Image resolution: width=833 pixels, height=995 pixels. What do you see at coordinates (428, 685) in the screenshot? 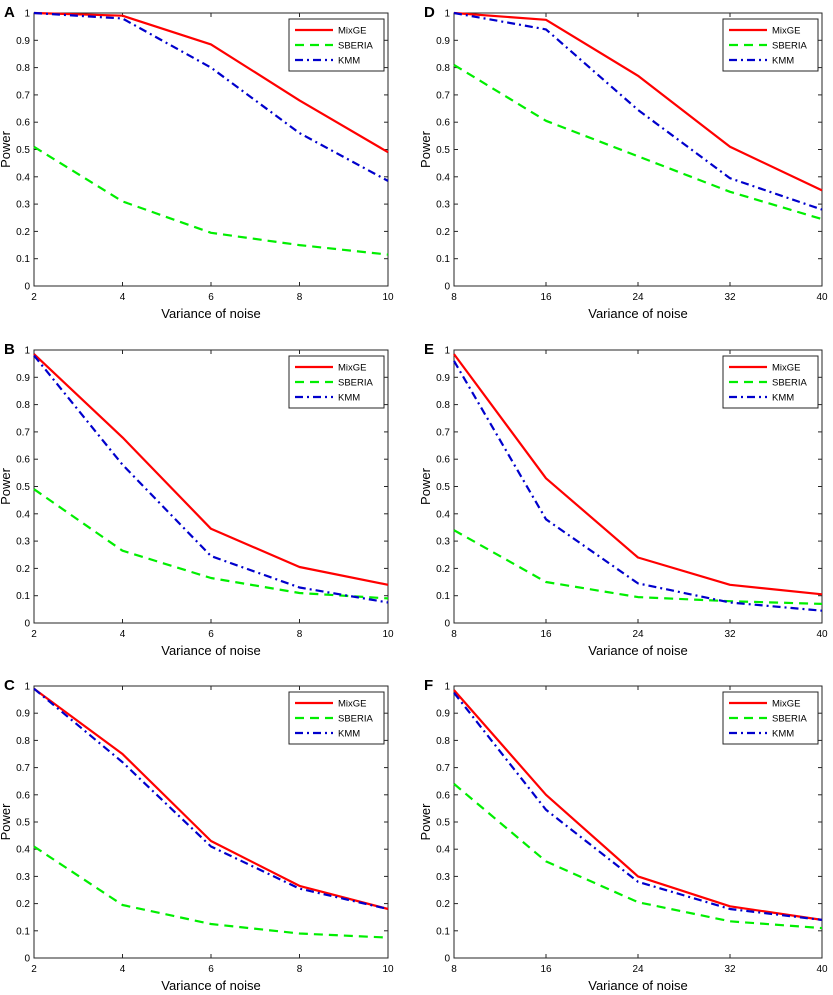
I see `panel-letter: F` at bounding box center [428, 685].